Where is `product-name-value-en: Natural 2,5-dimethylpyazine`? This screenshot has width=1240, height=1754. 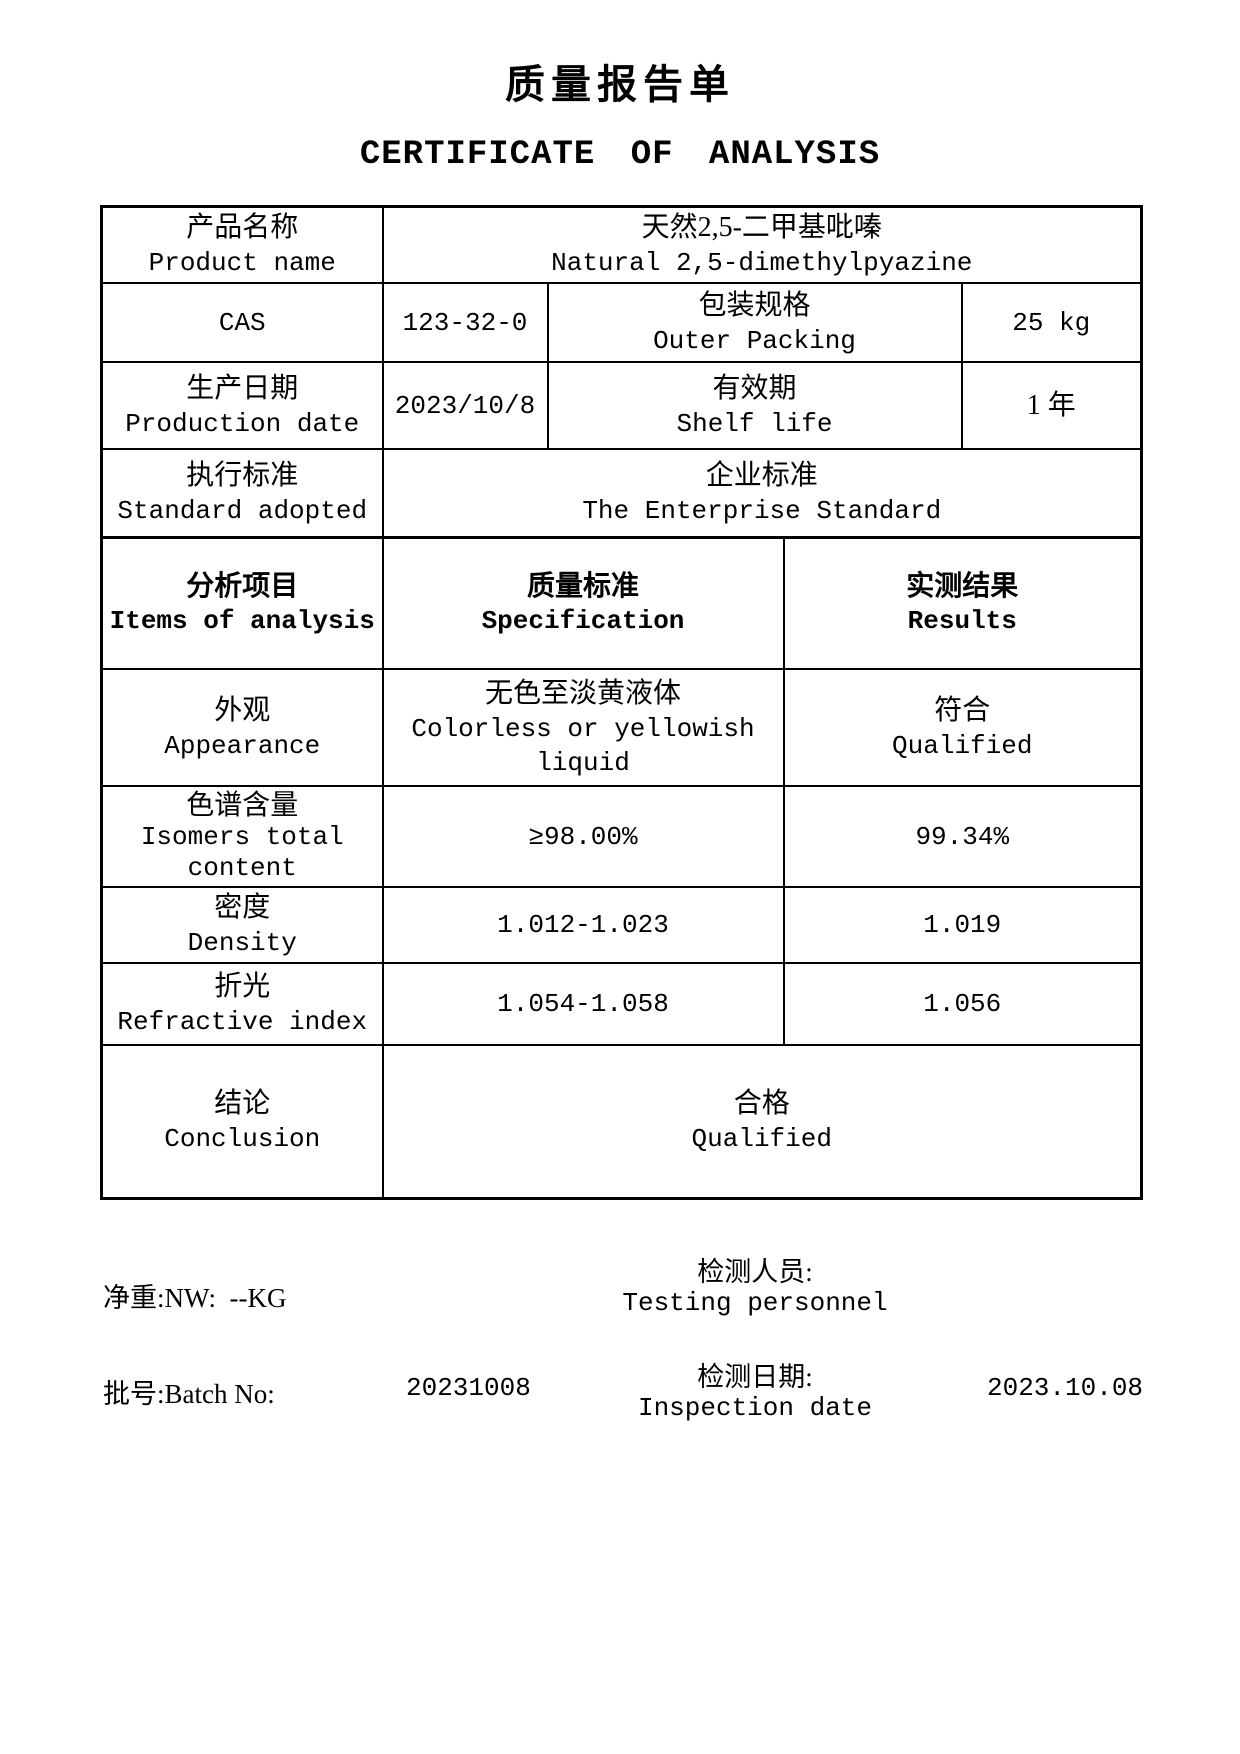
product-name-value-en: Natural 2,5-dimethylpyazine is located at coordinates (762, 263).